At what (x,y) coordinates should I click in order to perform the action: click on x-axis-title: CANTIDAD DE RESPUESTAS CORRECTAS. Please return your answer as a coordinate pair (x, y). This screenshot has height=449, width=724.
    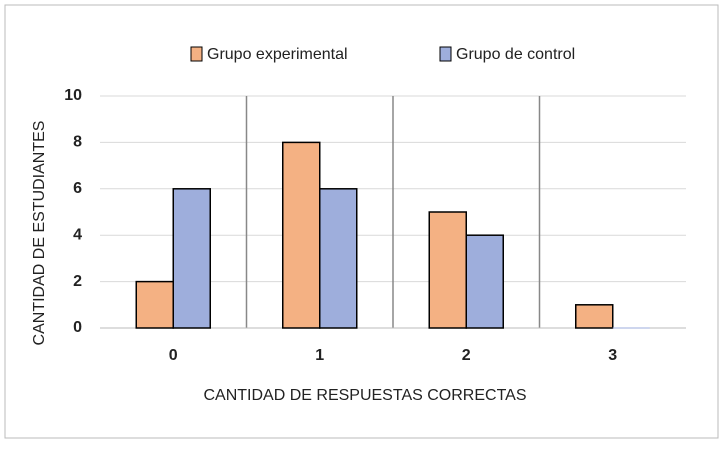
    Looking at the image, I should click on (364, 395).